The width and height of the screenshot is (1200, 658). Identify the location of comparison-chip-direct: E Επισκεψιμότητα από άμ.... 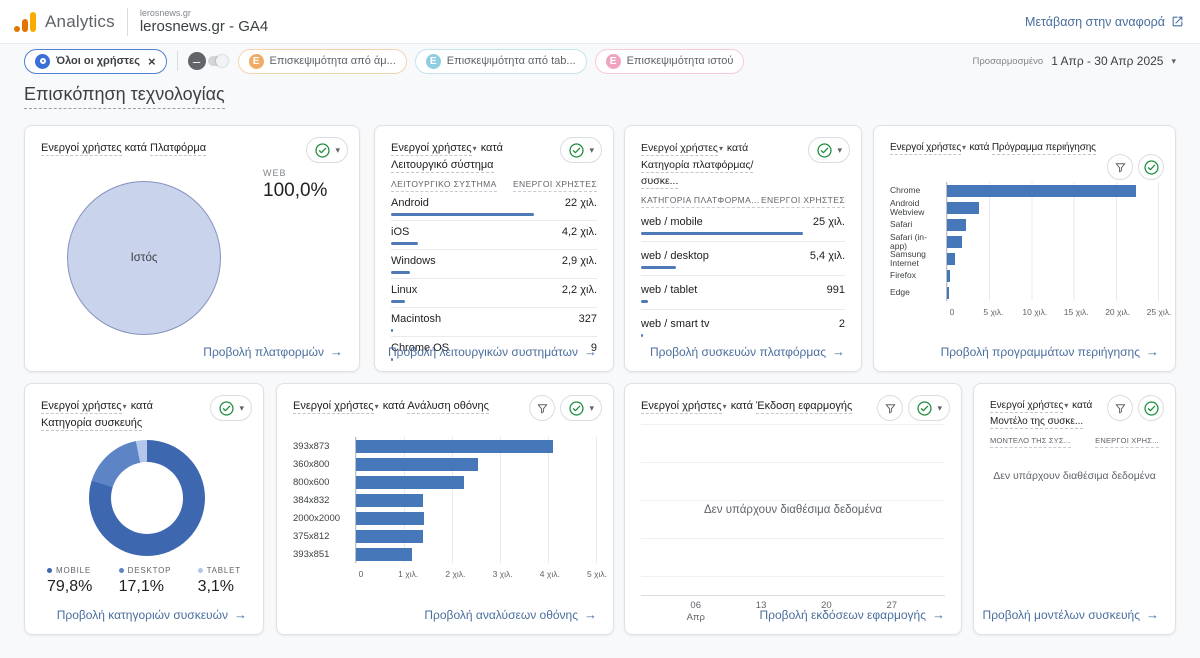
(322, 61).